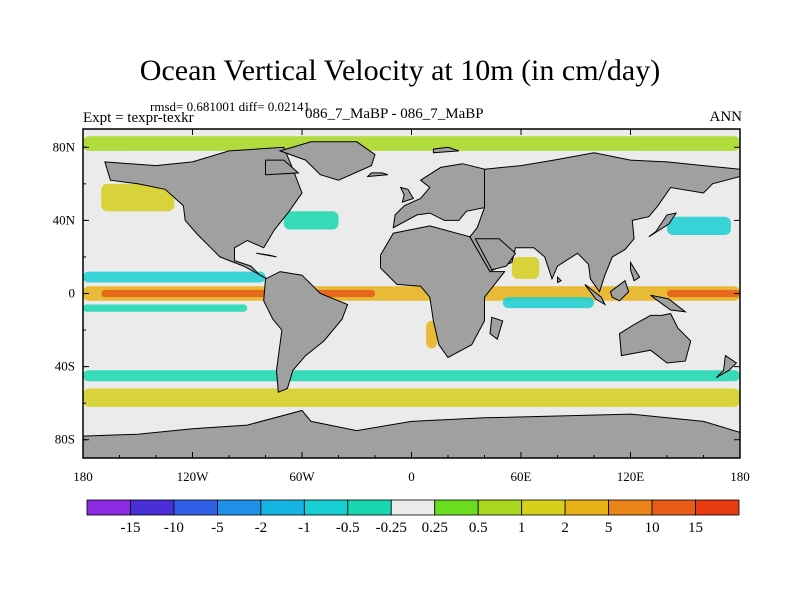 The height and width of the screenshot is (600, 800). I want to click on land-madagascar, so click(496, 328).